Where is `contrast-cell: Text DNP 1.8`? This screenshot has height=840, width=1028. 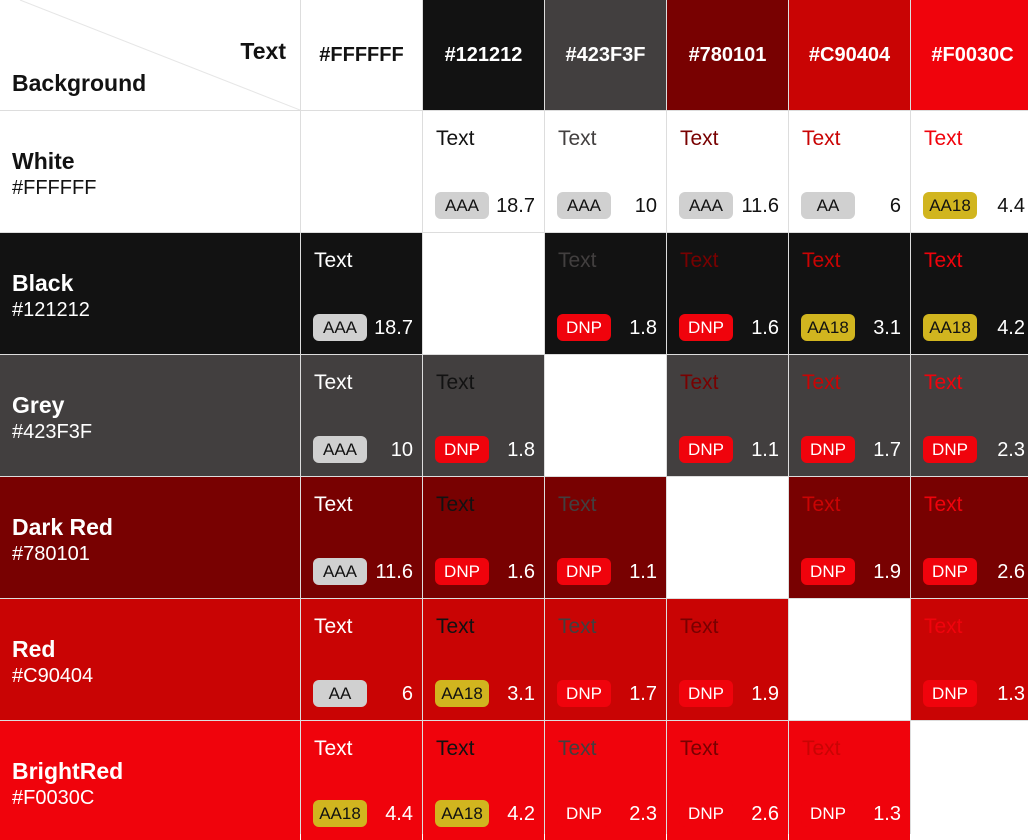
contrast-cell: Text DNP 1.8 is located at coordinates (483, 415).